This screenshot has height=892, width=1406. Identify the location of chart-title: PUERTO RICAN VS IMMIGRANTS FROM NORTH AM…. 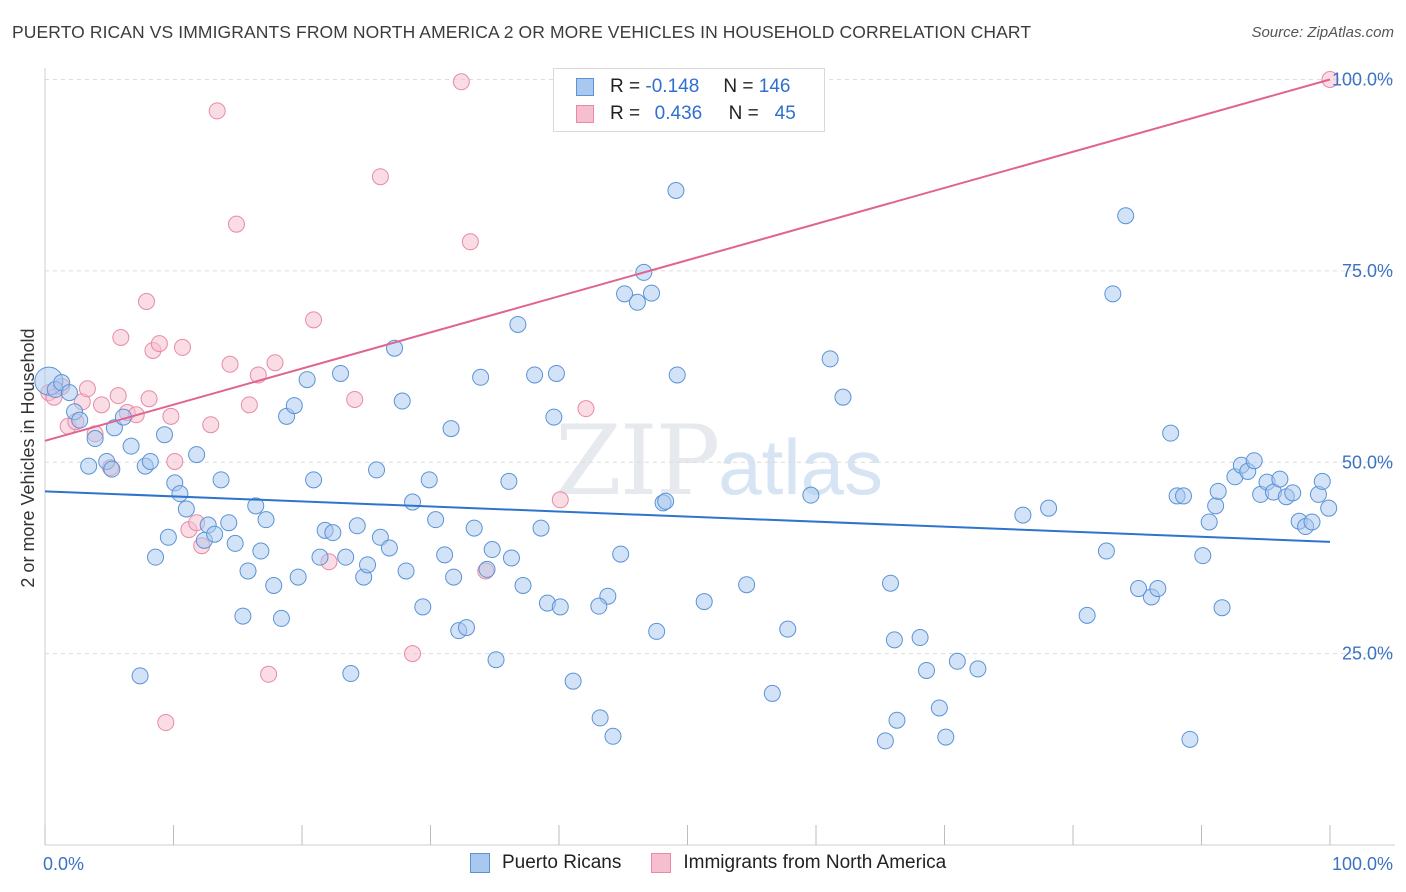
(522, 32).